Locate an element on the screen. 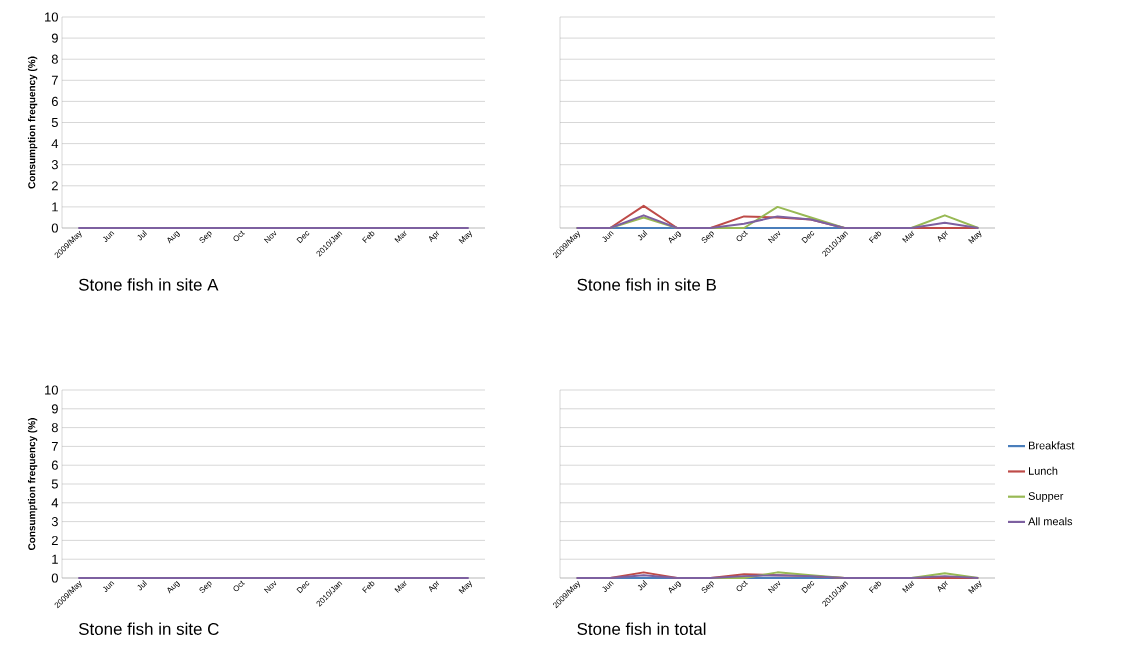  text: Stone fish in site C is located at coordinates (148, 628).